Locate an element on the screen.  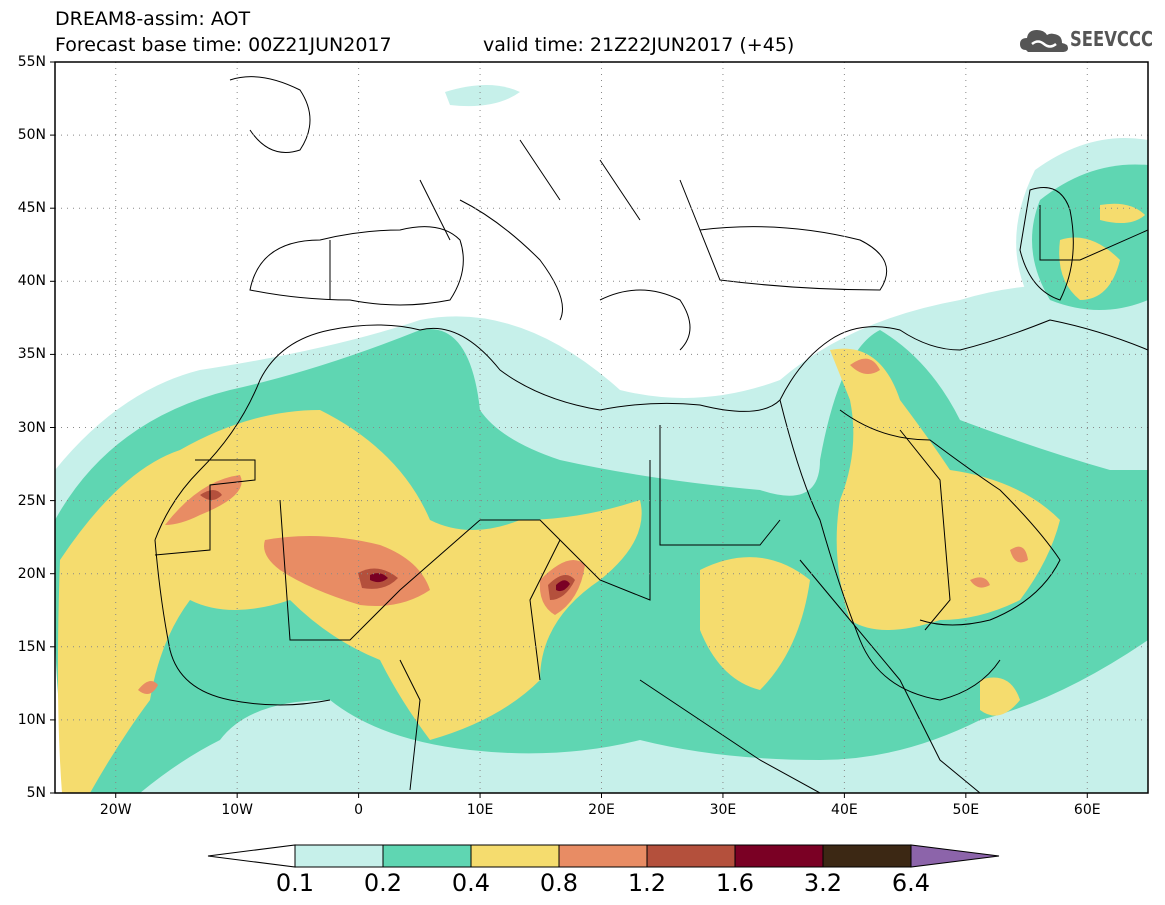
lon-label: 50E is located at coordinates (966, 810).